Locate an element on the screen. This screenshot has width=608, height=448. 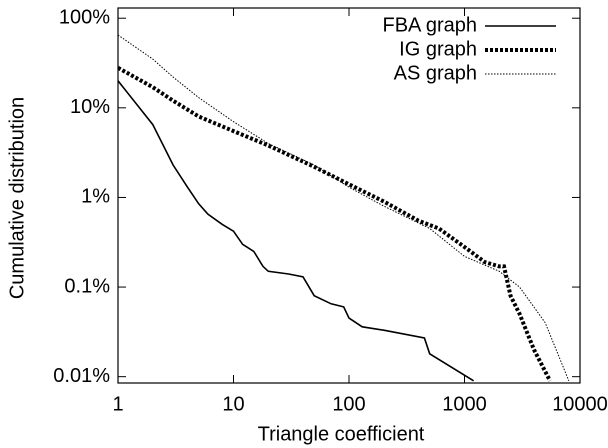
x-tick-label: 1 is located at coordinates (117, 404).